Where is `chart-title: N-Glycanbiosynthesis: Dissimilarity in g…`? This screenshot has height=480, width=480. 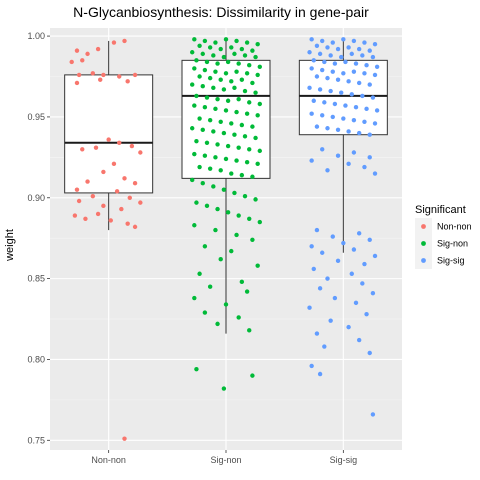
chart-title: N-Glycanbiosynthesis: Dissimilarity in g… is located at coordinates (221, 12).